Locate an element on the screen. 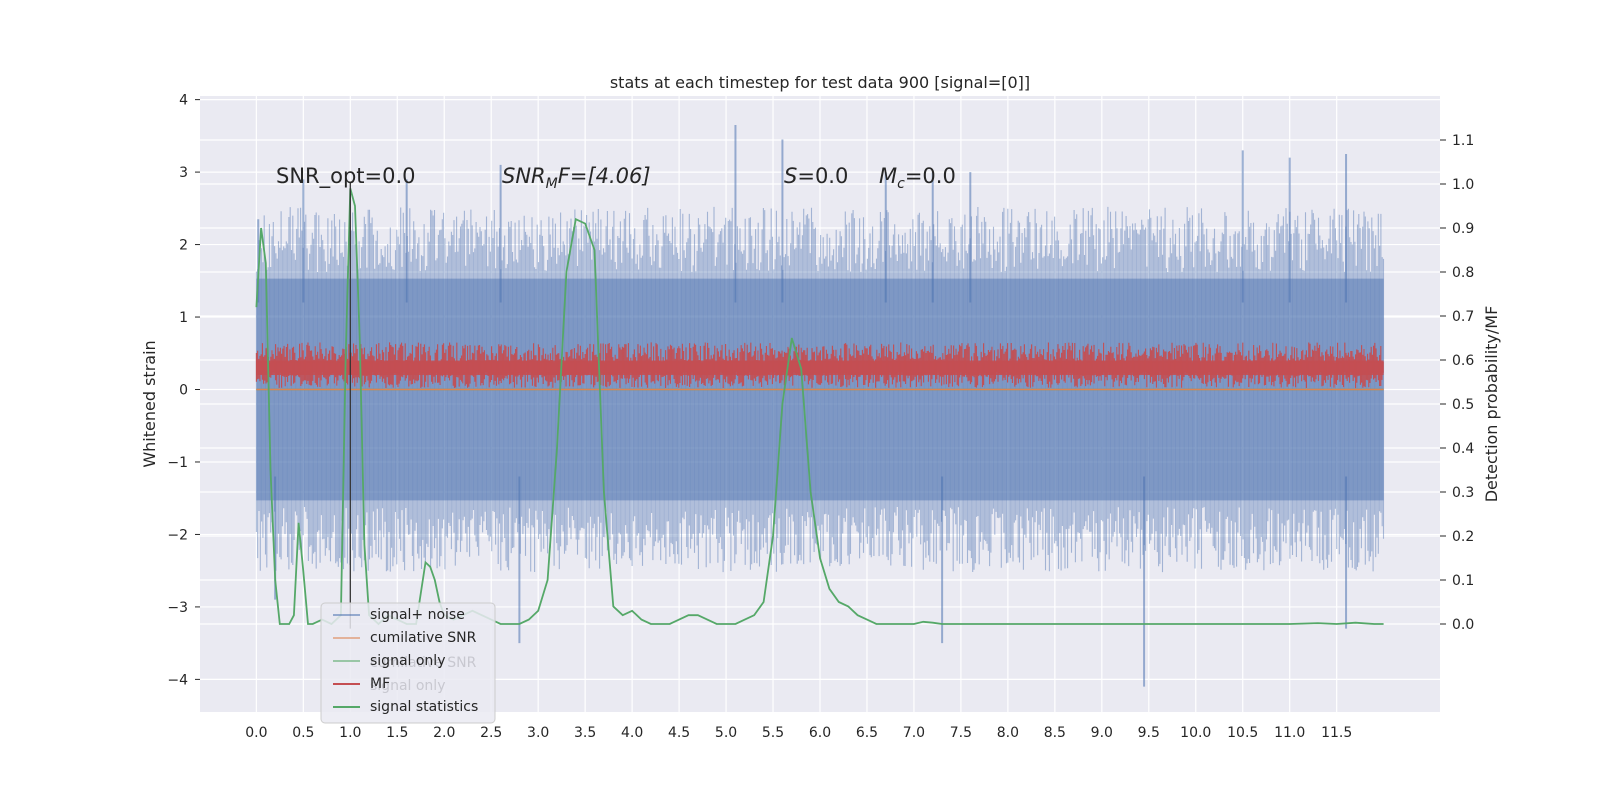  x-tick-label: 10.0 is located at coordinates (1195, 733).